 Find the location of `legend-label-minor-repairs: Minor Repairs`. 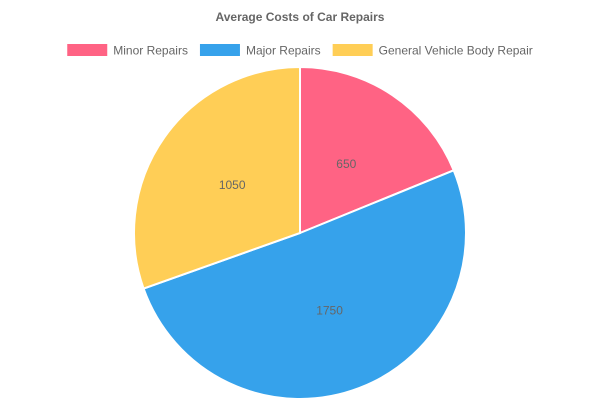

legend-label-minor-repairs: Minor Repairs is located at coordinates (150, 51).